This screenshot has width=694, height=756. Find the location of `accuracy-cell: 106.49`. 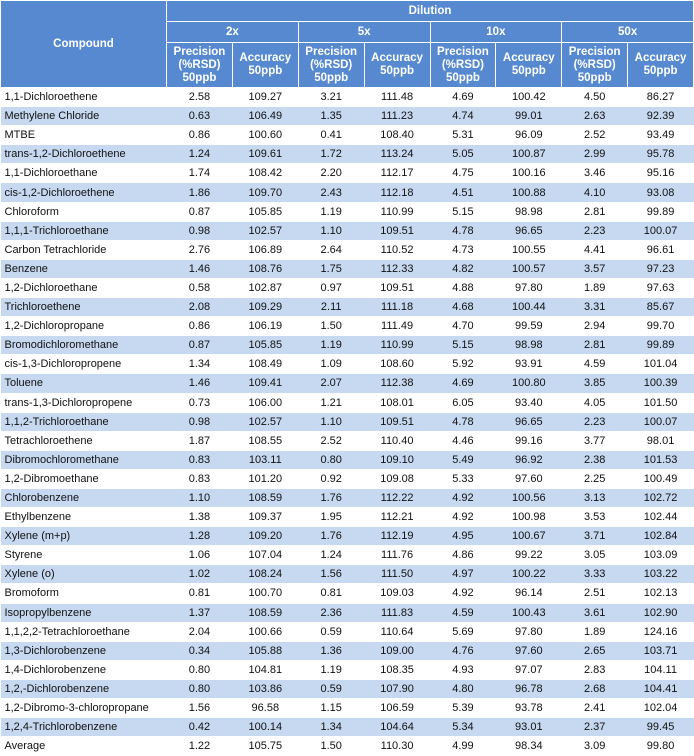

accuracy-cell: 106.49 is located at coordinates (265, 116).